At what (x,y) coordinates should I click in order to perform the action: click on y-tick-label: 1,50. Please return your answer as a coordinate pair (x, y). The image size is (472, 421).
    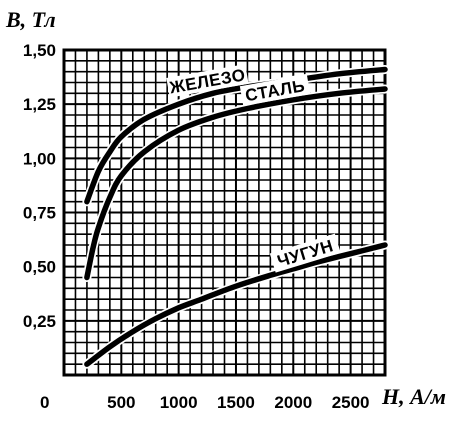
    Looking at the image, I should click on (39, 50).